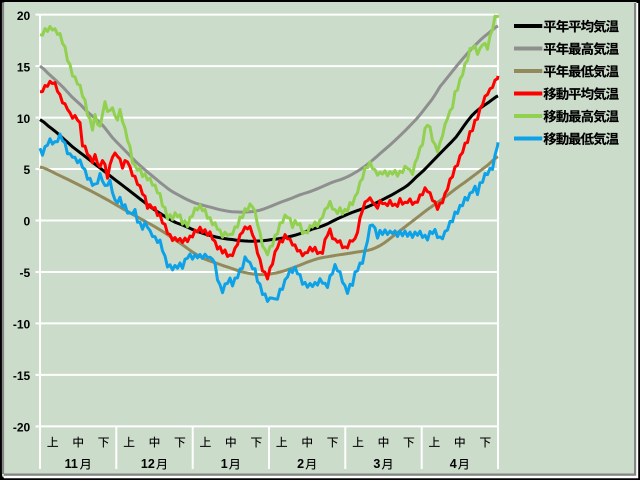 The width and height of the screenshot is (640, 485). Describe the element at coordinates (376, 464) in the screenshot. I see `svg-text: 3` at that location.